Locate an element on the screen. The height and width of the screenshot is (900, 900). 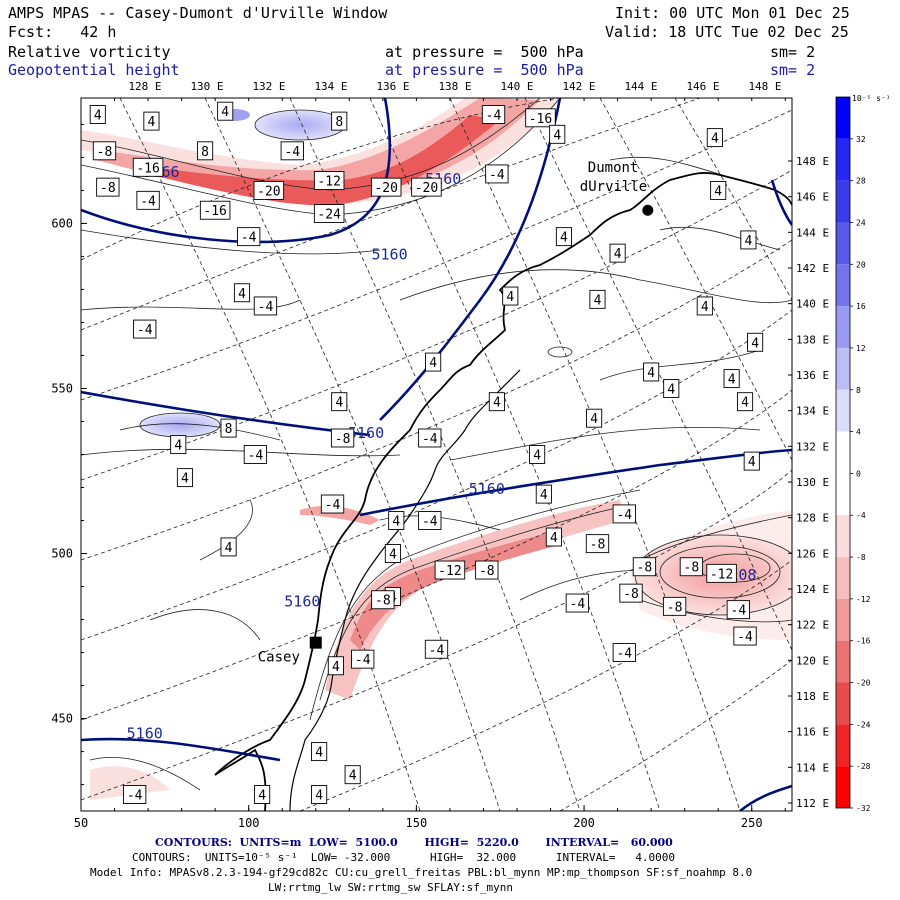
height-contour-se is located at coordinates (765, 797).